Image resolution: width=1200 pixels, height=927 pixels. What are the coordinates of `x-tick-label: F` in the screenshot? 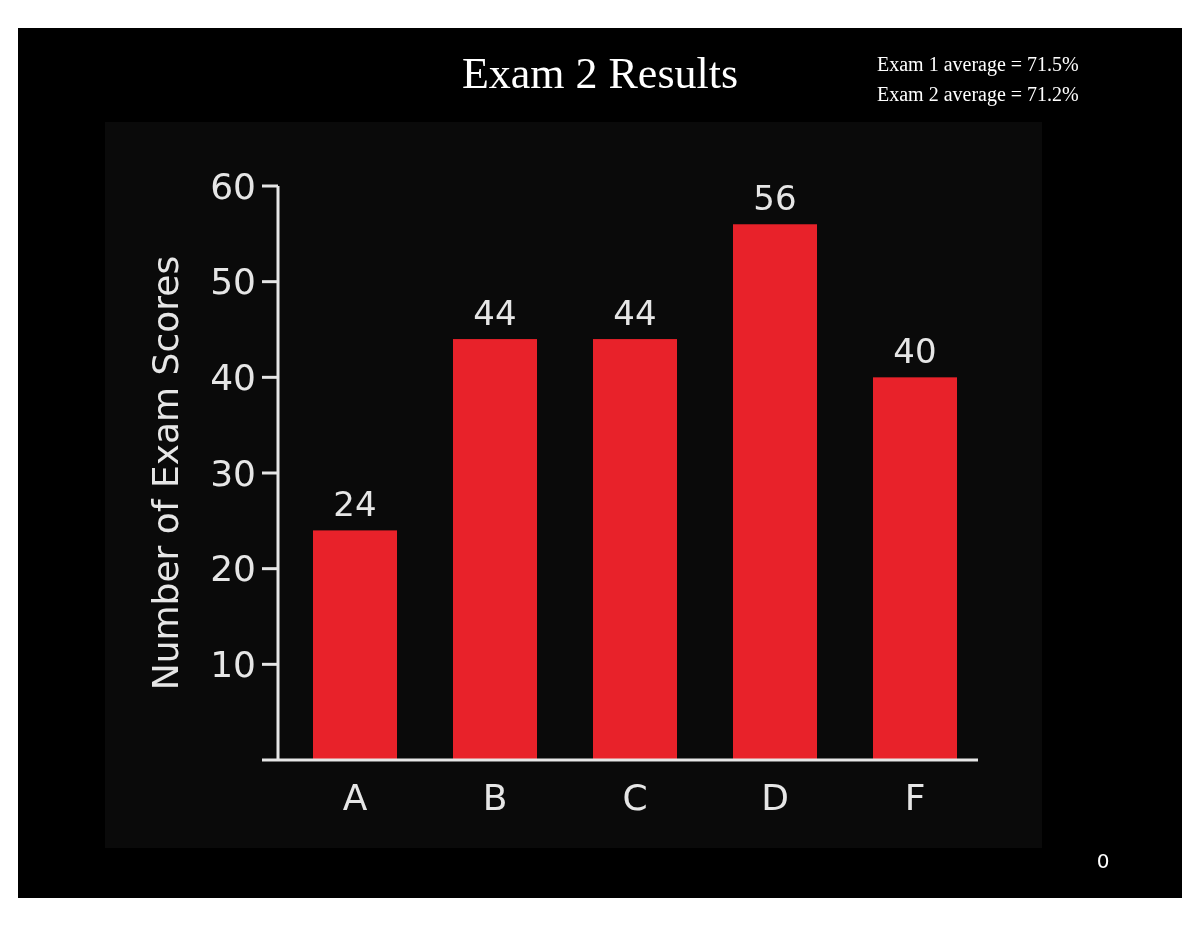 It's located at (915, 797).